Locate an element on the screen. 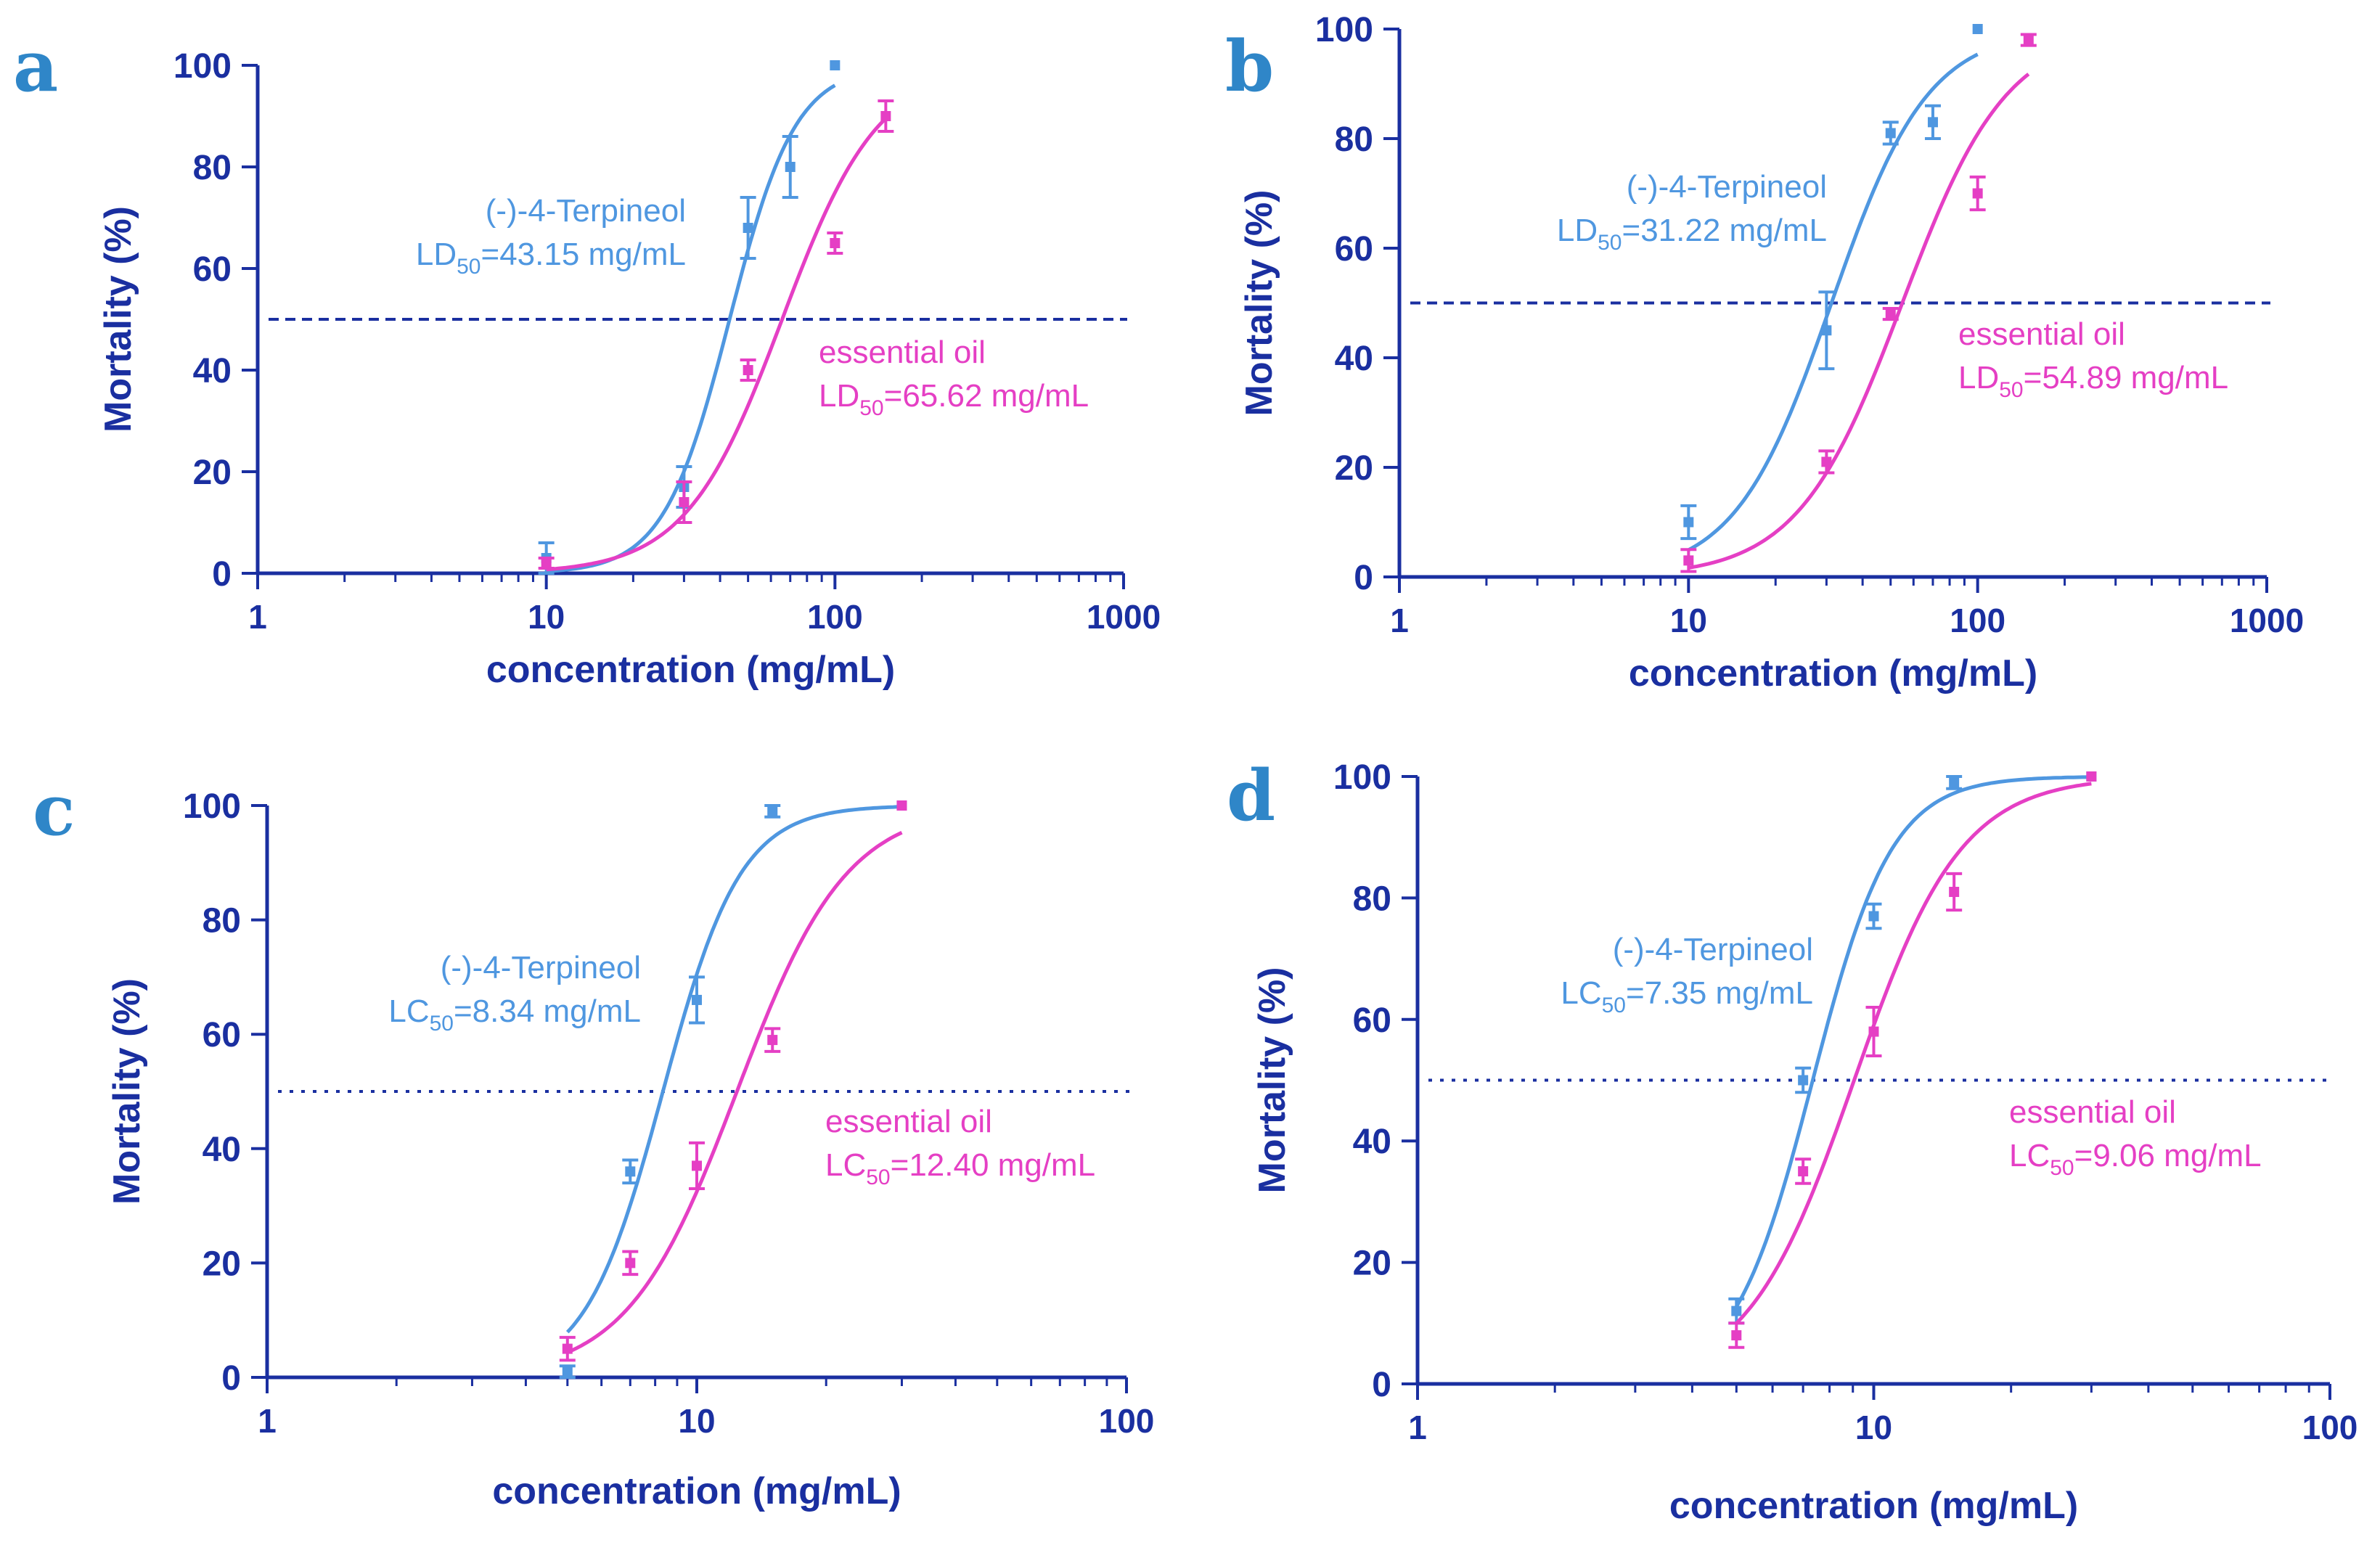  series-value-label: LD50=54.89 mg/mL is located at coordinates (2093, 381).